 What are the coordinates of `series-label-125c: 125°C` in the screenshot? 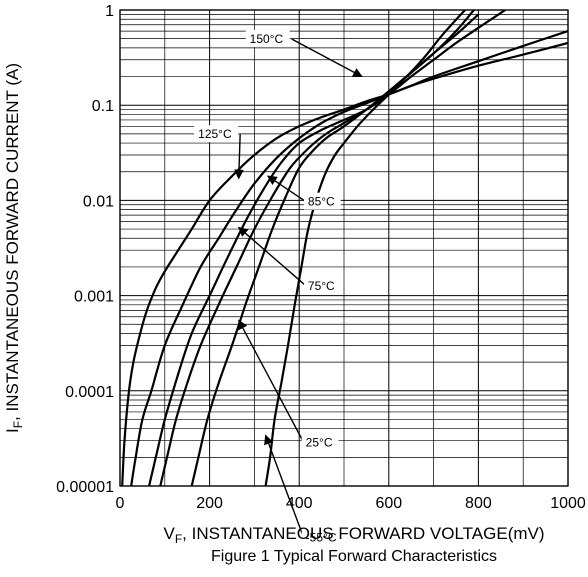 It's located at (215, 134).